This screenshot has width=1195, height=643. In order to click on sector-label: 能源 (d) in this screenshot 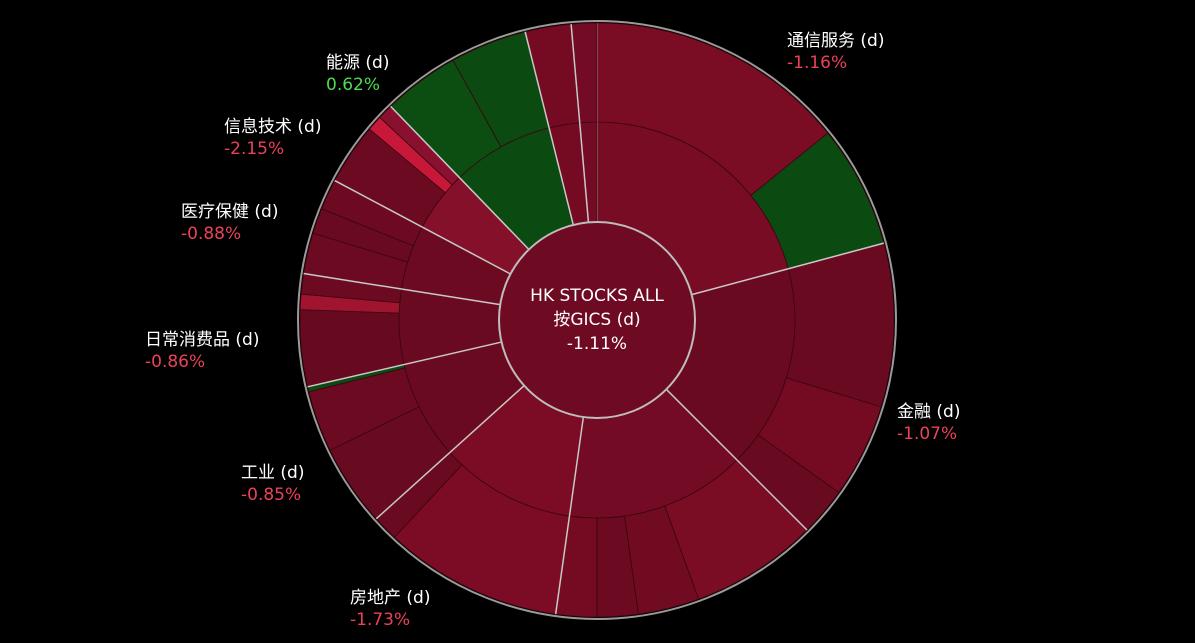, I will do `click(357, 63)`.